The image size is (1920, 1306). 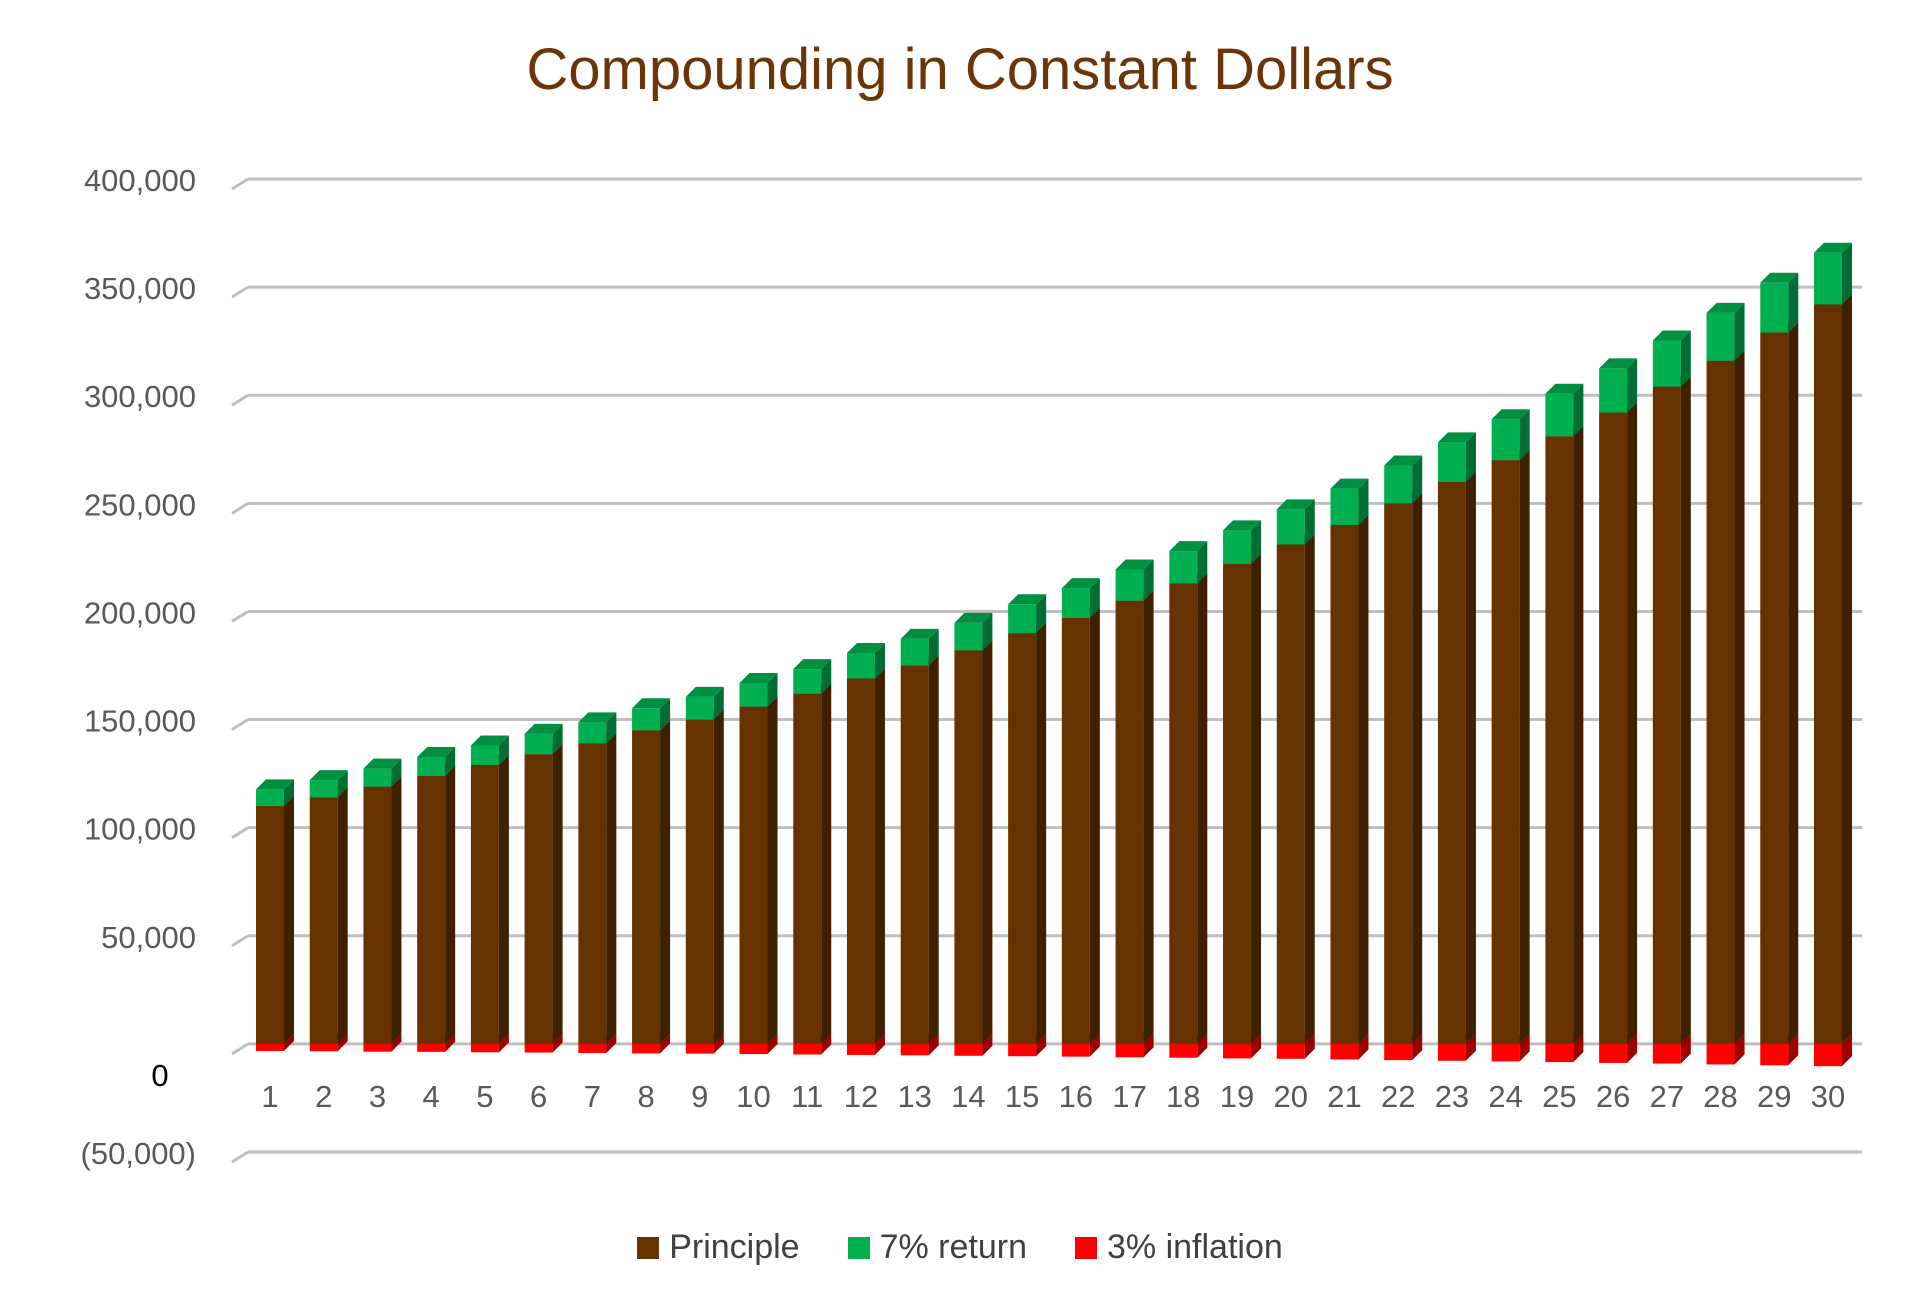 I want to click on chart-title: Compounding in Constant Dollars, so click(x=960, y=69).